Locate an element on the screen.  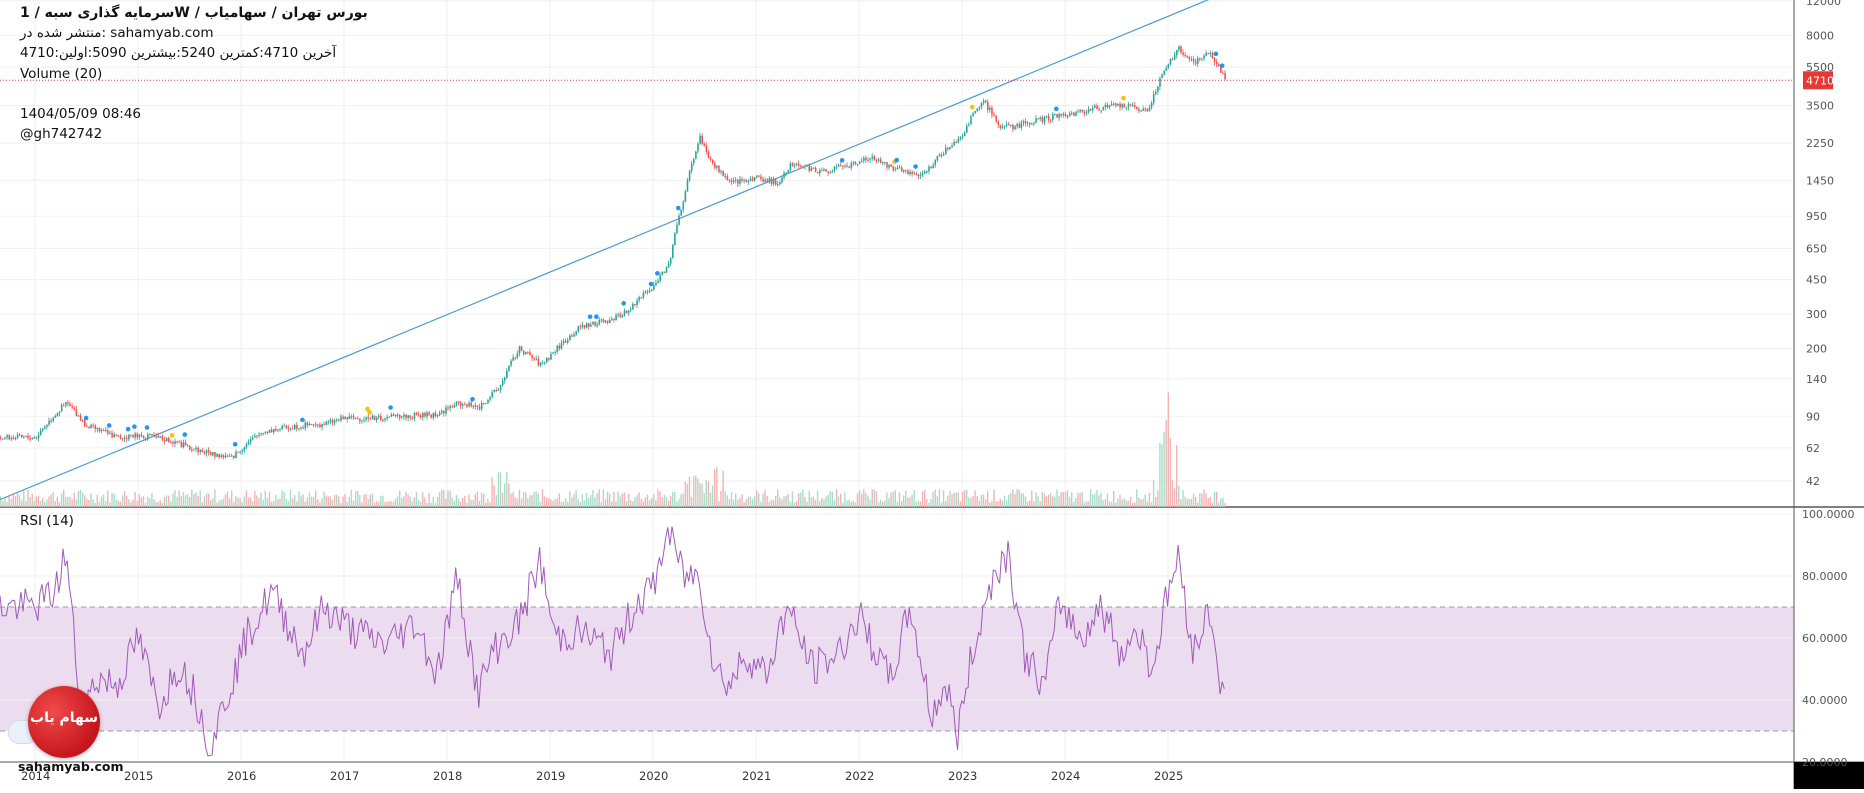
brand-logo: سهام یاب is located at coordinates (64, 722).